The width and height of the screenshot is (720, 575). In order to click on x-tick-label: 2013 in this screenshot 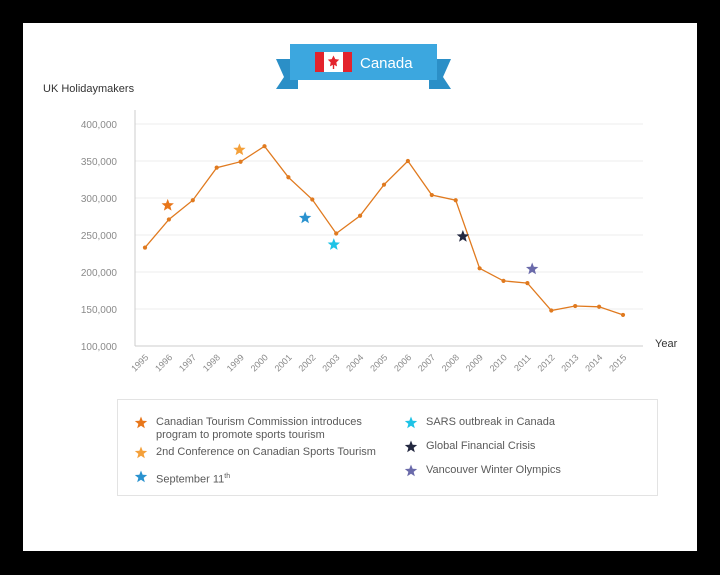, I will do `click(569, 362)`.